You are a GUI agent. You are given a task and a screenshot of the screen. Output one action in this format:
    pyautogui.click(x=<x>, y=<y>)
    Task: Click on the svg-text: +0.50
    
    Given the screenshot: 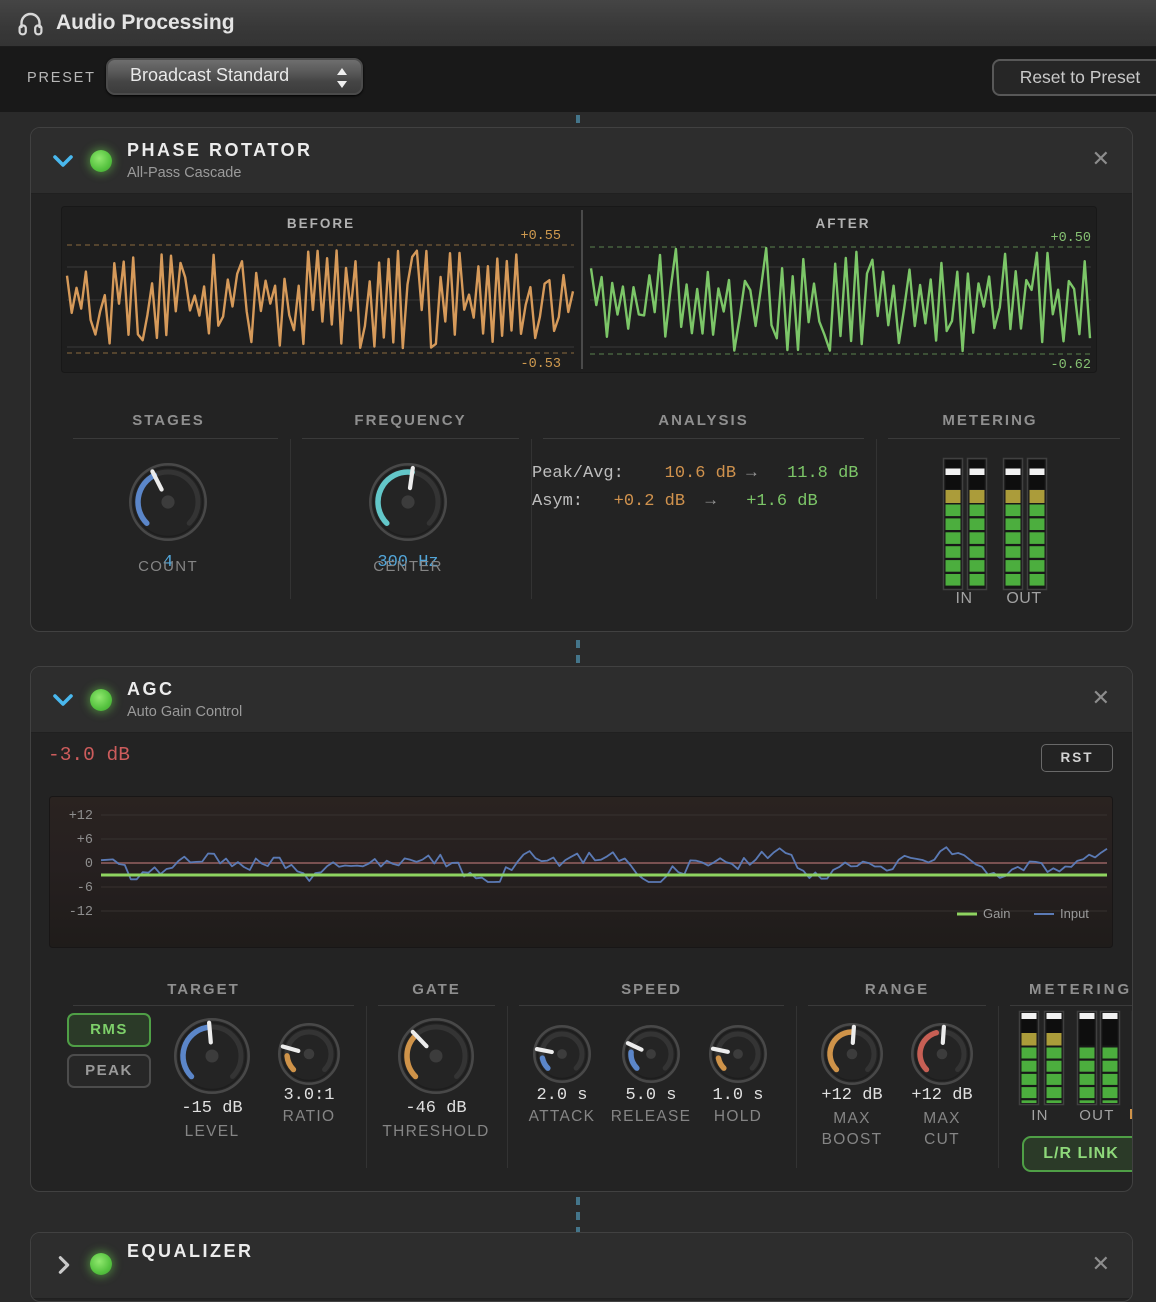 What is the action you would take?
    pyautogui.click(x=1070, y=238)
    